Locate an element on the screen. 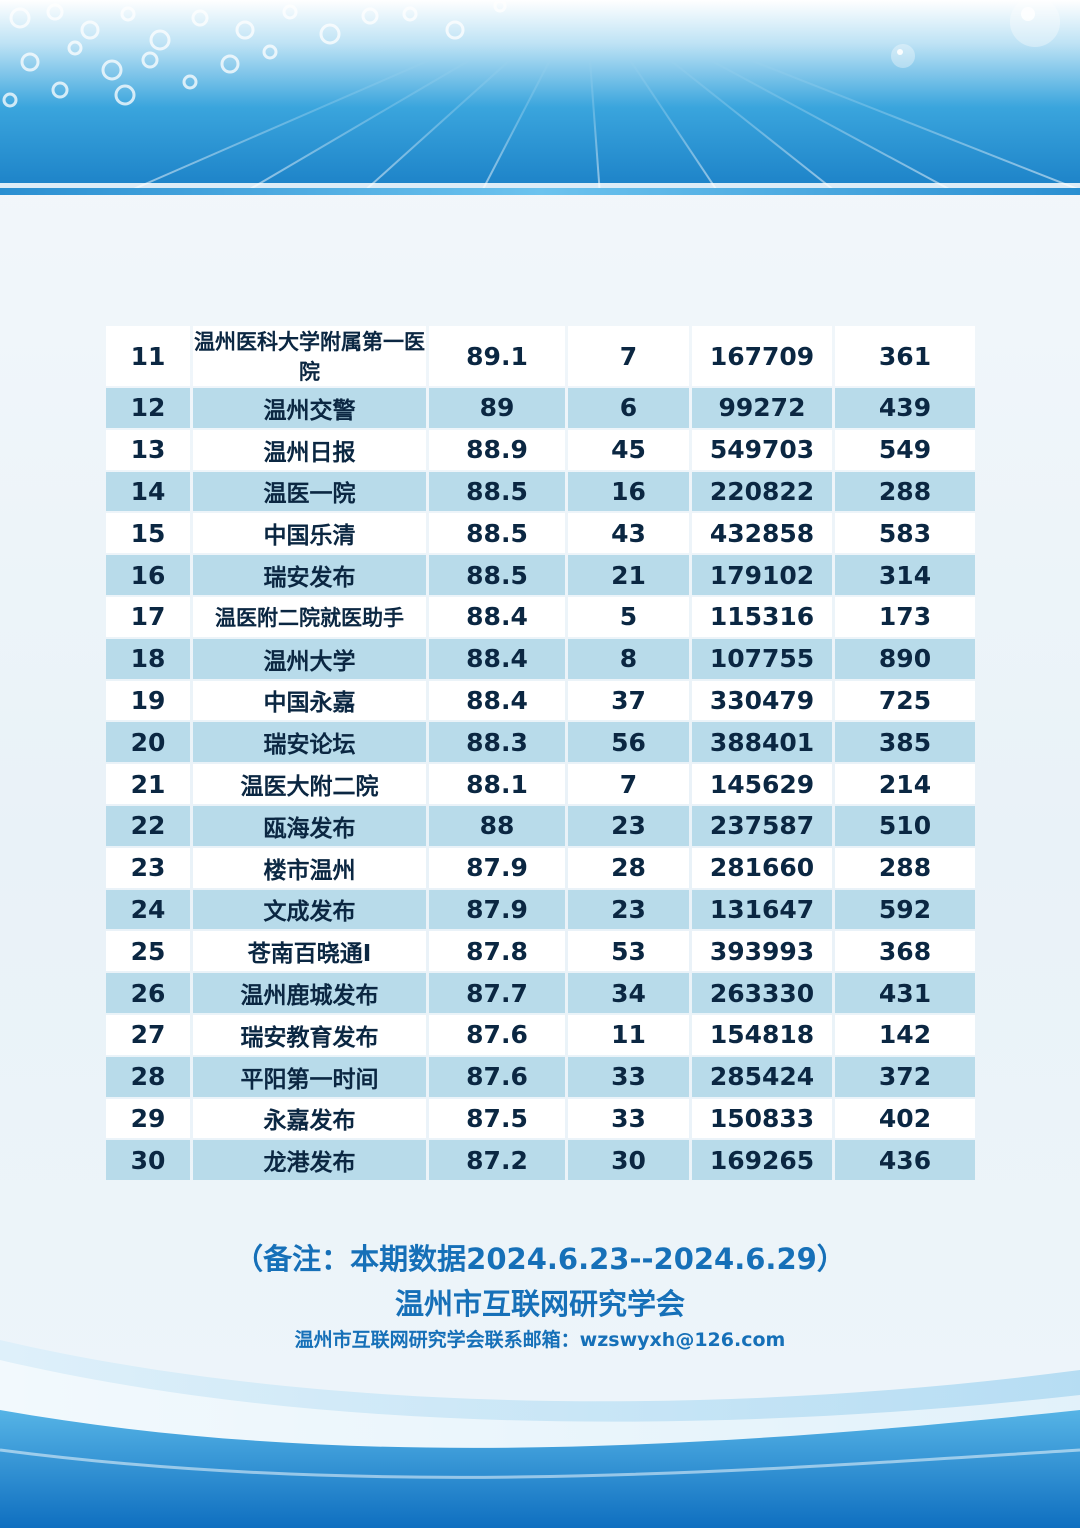 The height and width of the screenshot is (1528, 1080). table-row: 17 温医附二院就医助手 88.4 5 115316 173 is located at coordinates (540, 616).